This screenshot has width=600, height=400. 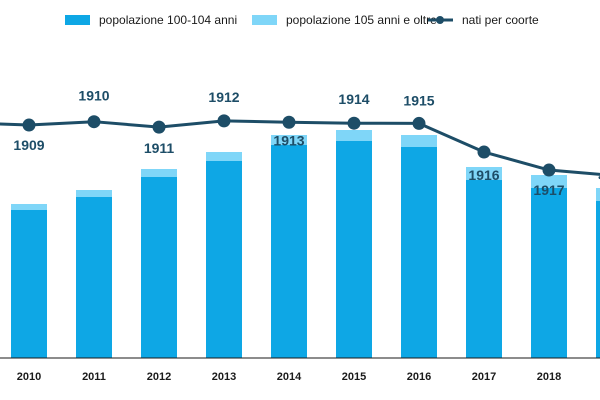 What do you see at coordinates (300, 370) in the screenshot?
I see `x-axis: 2010201120122013201420152016201720182019` at bounding box center [300, 370].